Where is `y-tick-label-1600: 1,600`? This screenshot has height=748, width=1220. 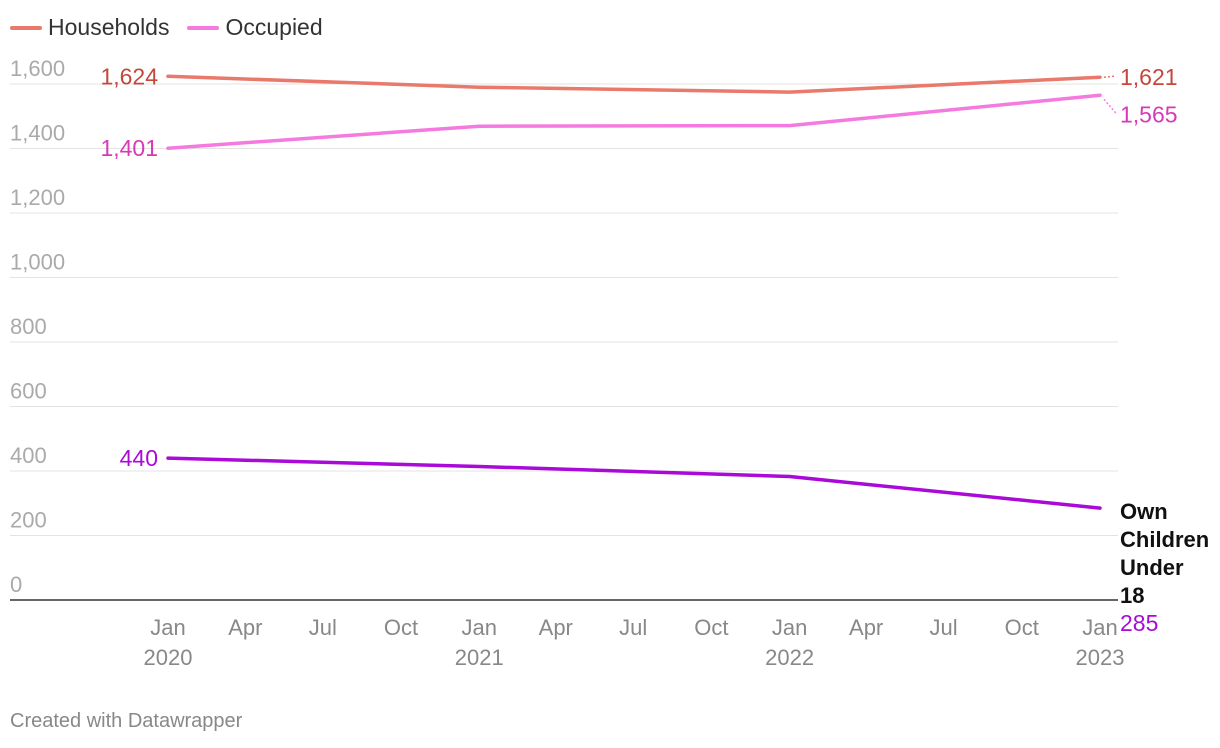
y-tick-label-1600: 1,600 is located at coordinates (37, 68).